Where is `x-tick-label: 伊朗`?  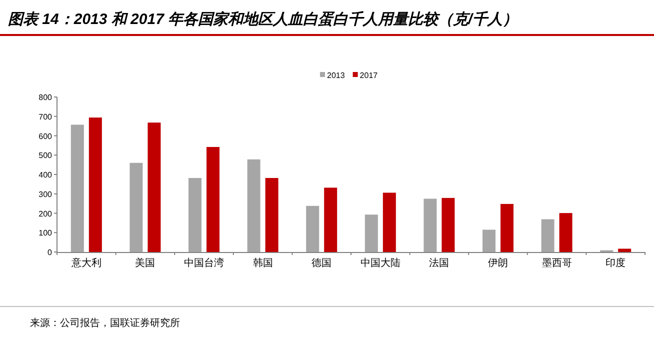 x-tick-label: 伊朗 is located at coordinates (498, 263).